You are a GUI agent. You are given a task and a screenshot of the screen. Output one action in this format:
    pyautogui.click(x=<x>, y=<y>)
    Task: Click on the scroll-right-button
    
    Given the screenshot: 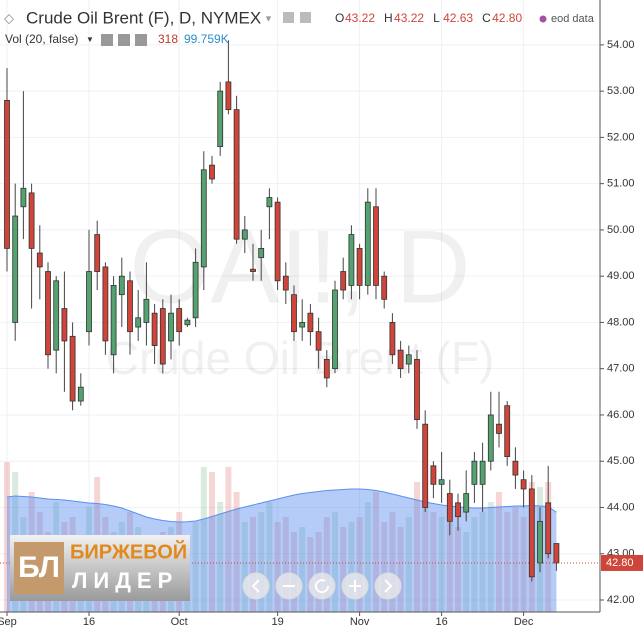 What is the action you would take?
    pyautogui.click(x=388, y=586)
    